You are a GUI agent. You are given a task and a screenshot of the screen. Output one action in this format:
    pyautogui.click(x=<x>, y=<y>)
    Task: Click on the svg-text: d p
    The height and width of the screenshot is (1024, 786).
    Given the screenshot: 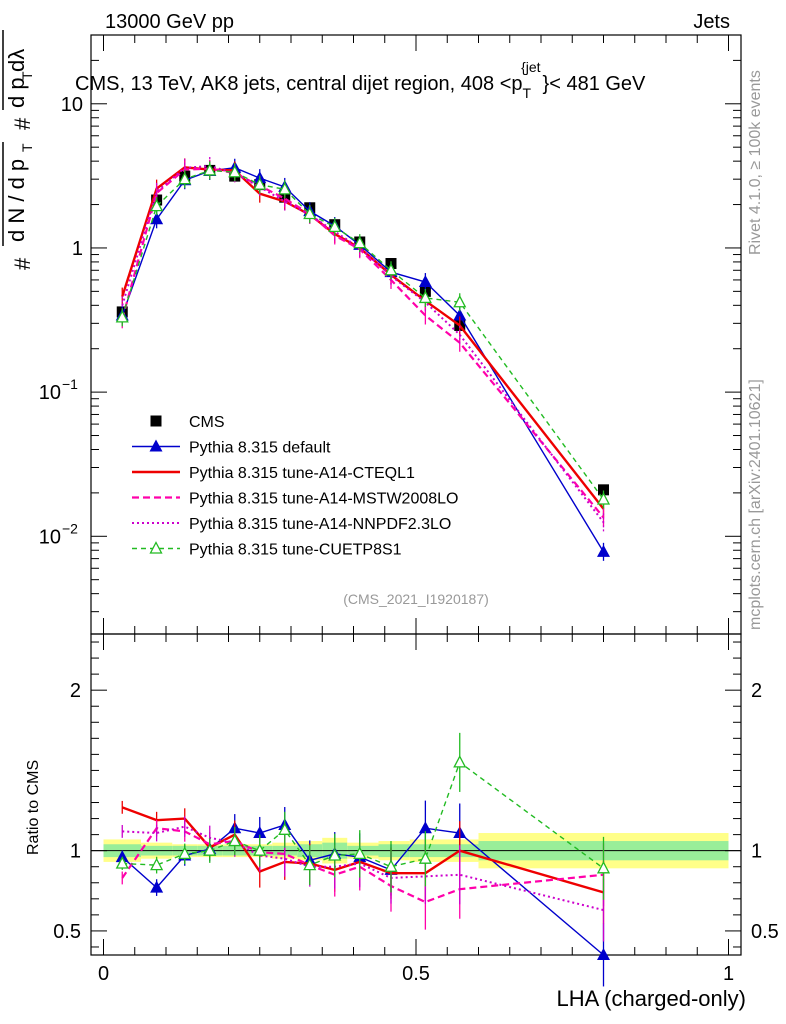 What is the action you would take?
    pyautogui.click(x=16, y=92)
    